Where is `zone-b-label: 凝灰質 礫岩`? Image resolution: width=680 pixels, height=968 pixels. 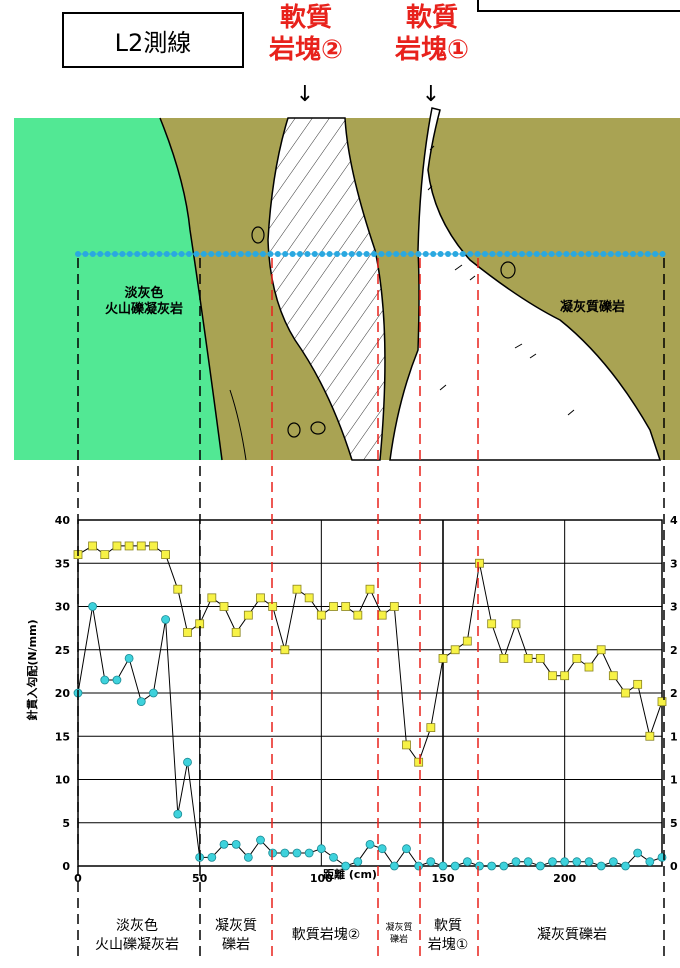
zone-b-label: 凝灰質 礫岩 is located at coordinates (236, 935).